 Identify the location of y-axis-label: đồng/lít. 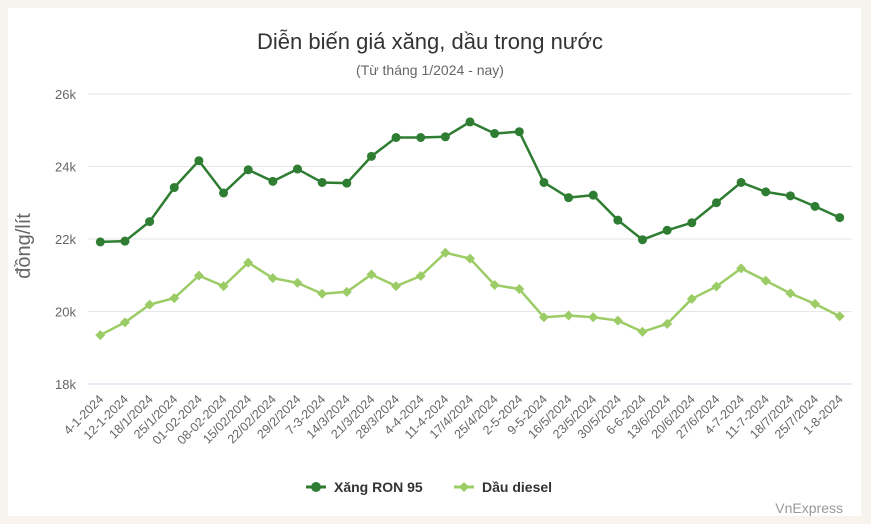
(24, 246).